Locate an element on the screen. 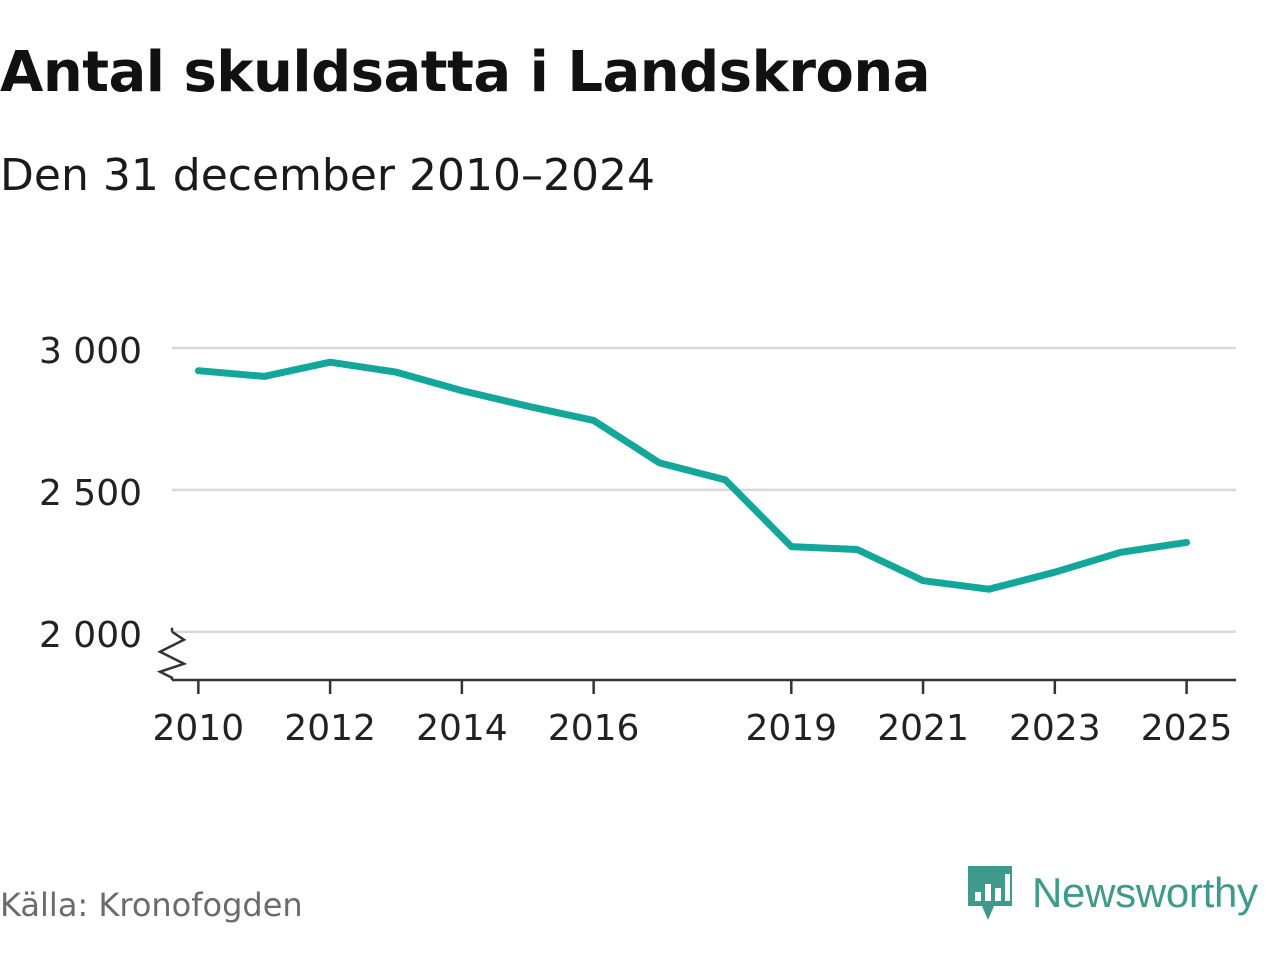 The image size is (1280, 960). y-tick-label-2000: 2 000 is located at coordinates (90, 635).